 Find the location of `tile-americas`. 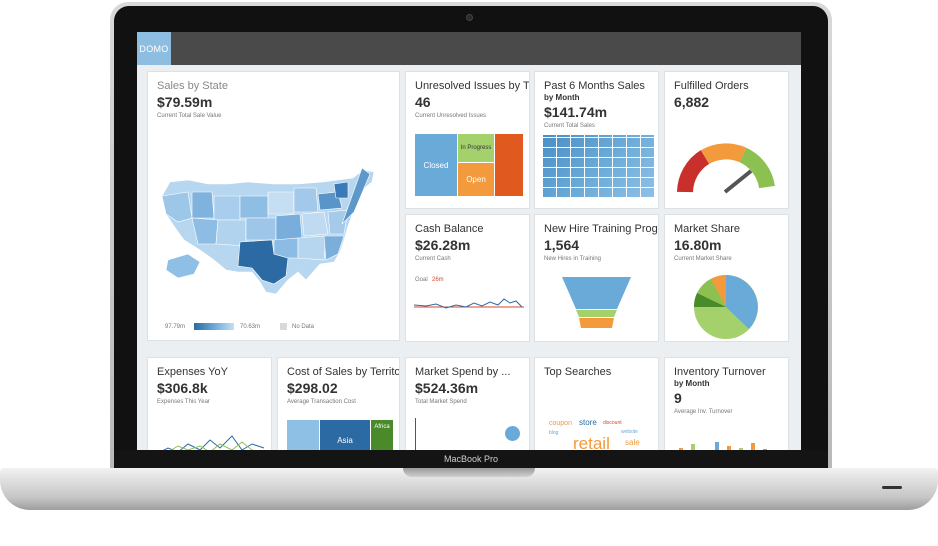

tile-americas is located at coordinates (303, 435).